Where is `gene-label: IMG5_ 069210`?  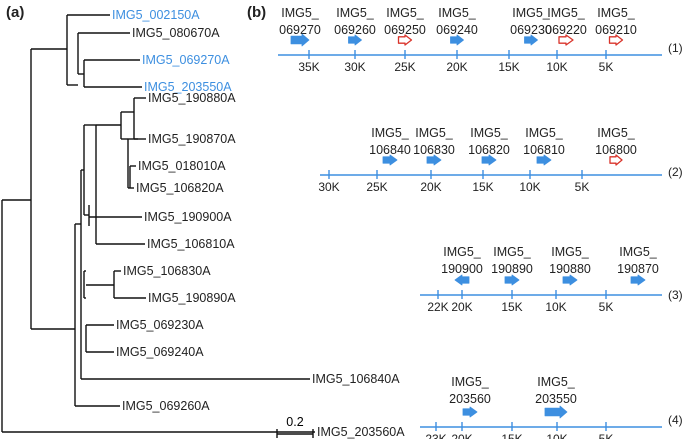 gene-label: IMG5_ 069210 is located at coordinates (616, 21).